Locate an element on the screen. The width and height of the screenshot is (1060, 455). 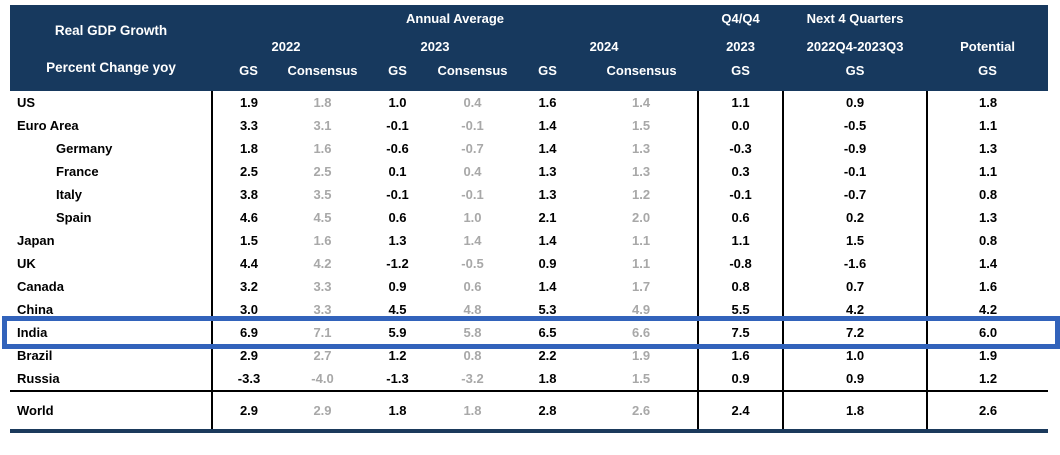
cell-gs-2023: 0.6 is located at coordinates (397, 217).